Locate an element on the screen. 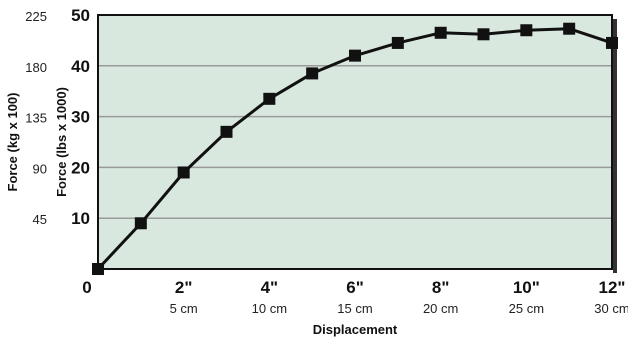 The width and height of the screenshot is (628, 339). y2-tick-label: 135 is located at coordinates (36, 118).